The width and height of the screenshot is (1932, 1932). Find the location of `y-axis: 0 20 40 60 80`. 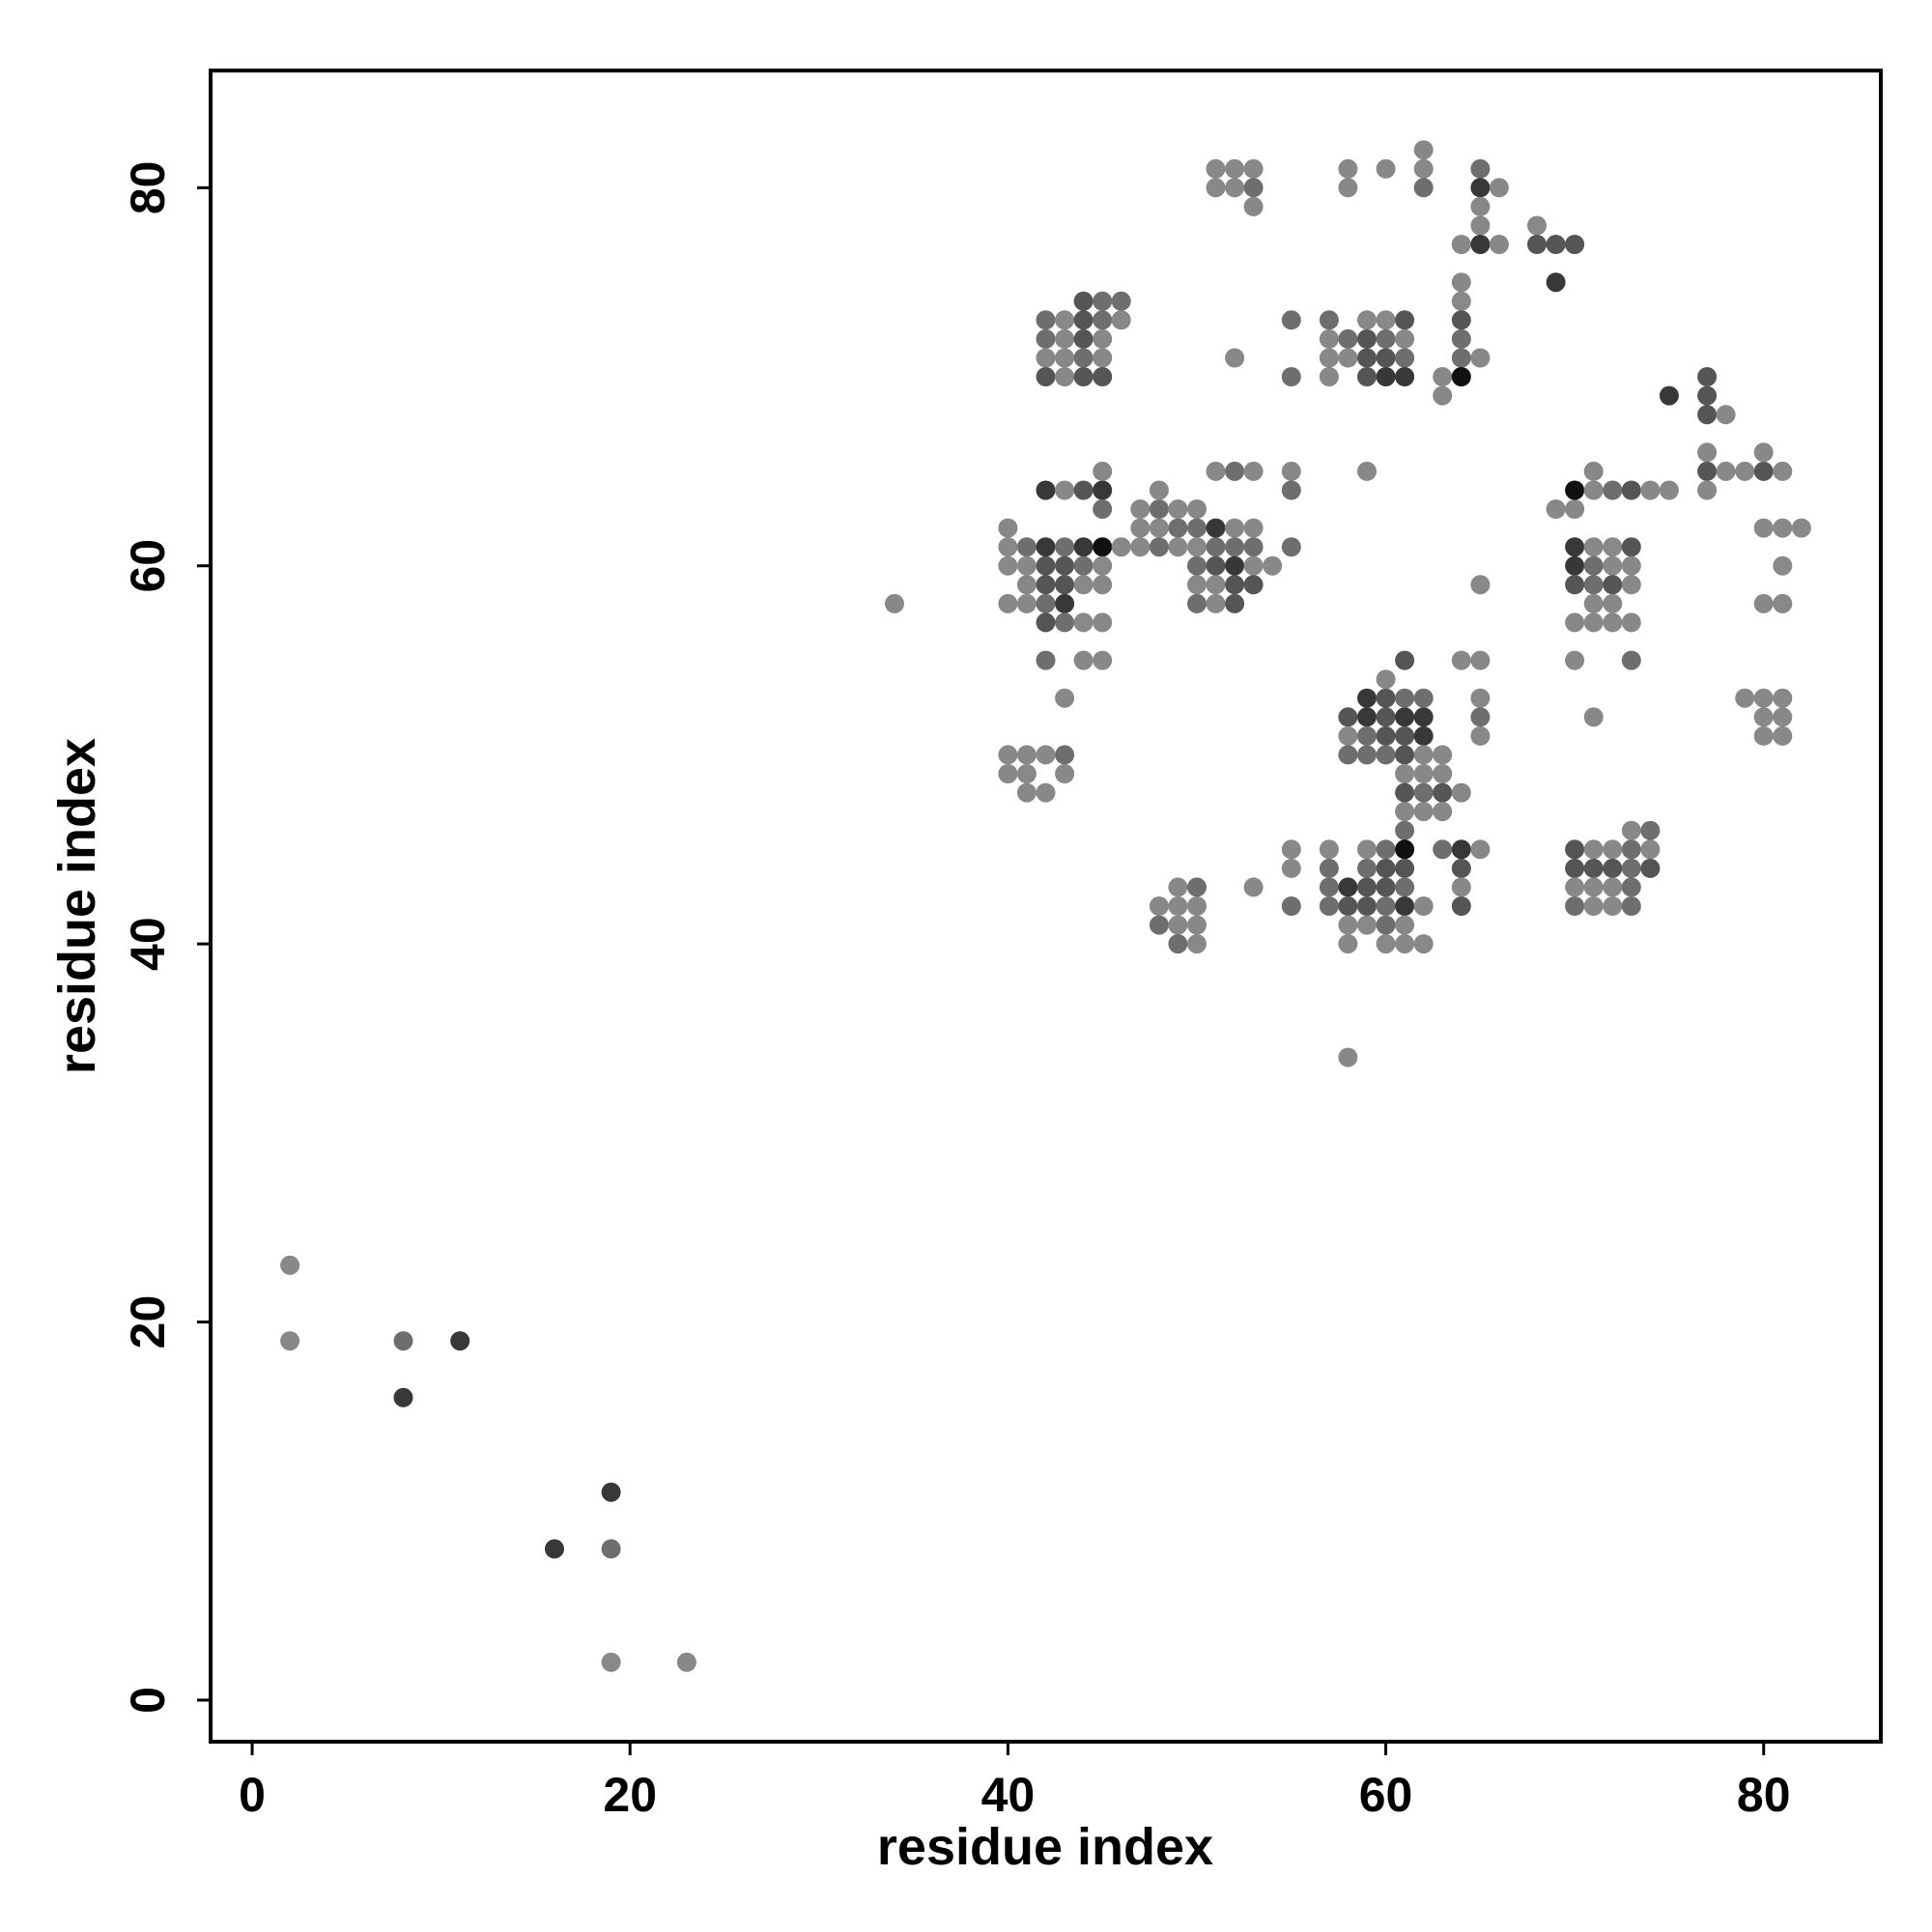

y-axis: 0 20 40 60 80 is located at coordinates (166, 937).